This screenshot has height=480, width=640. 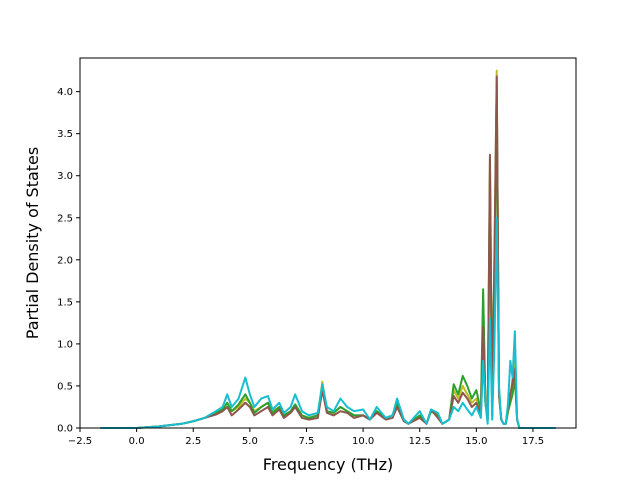 I want to click on y-tick-label: 3.0, so click(x=65, y=176).